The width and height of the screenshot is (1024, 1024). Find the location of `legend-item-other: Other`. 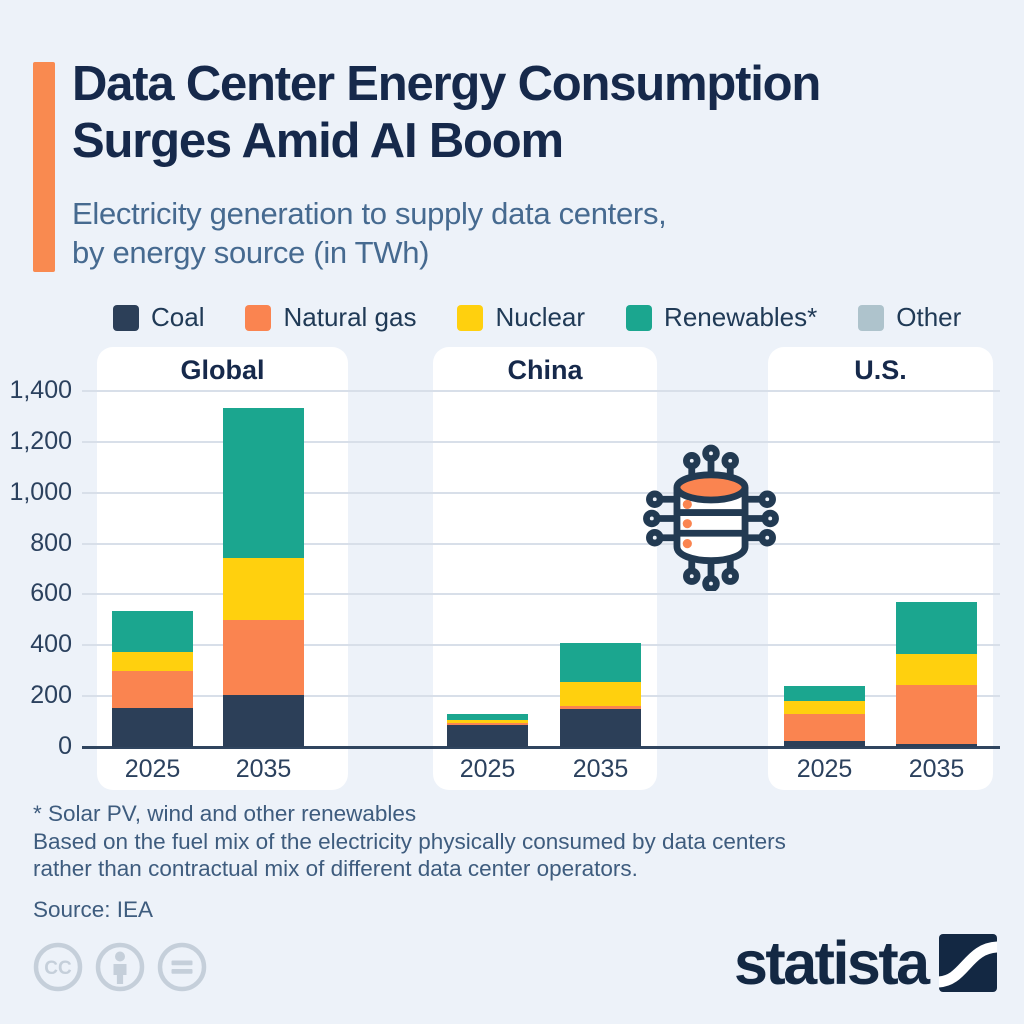

legend-item-other: Other is located at coordinates (909, 317).